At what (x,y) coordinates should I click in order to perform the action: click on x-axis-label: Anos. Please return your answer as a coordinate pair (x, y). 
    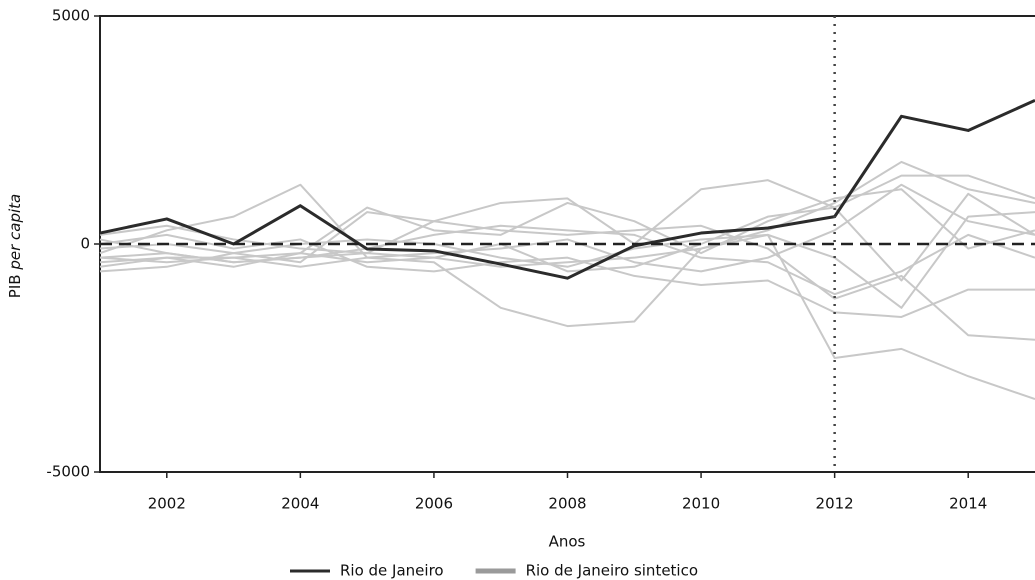
    Looking at the image, I should click on (567, 542).